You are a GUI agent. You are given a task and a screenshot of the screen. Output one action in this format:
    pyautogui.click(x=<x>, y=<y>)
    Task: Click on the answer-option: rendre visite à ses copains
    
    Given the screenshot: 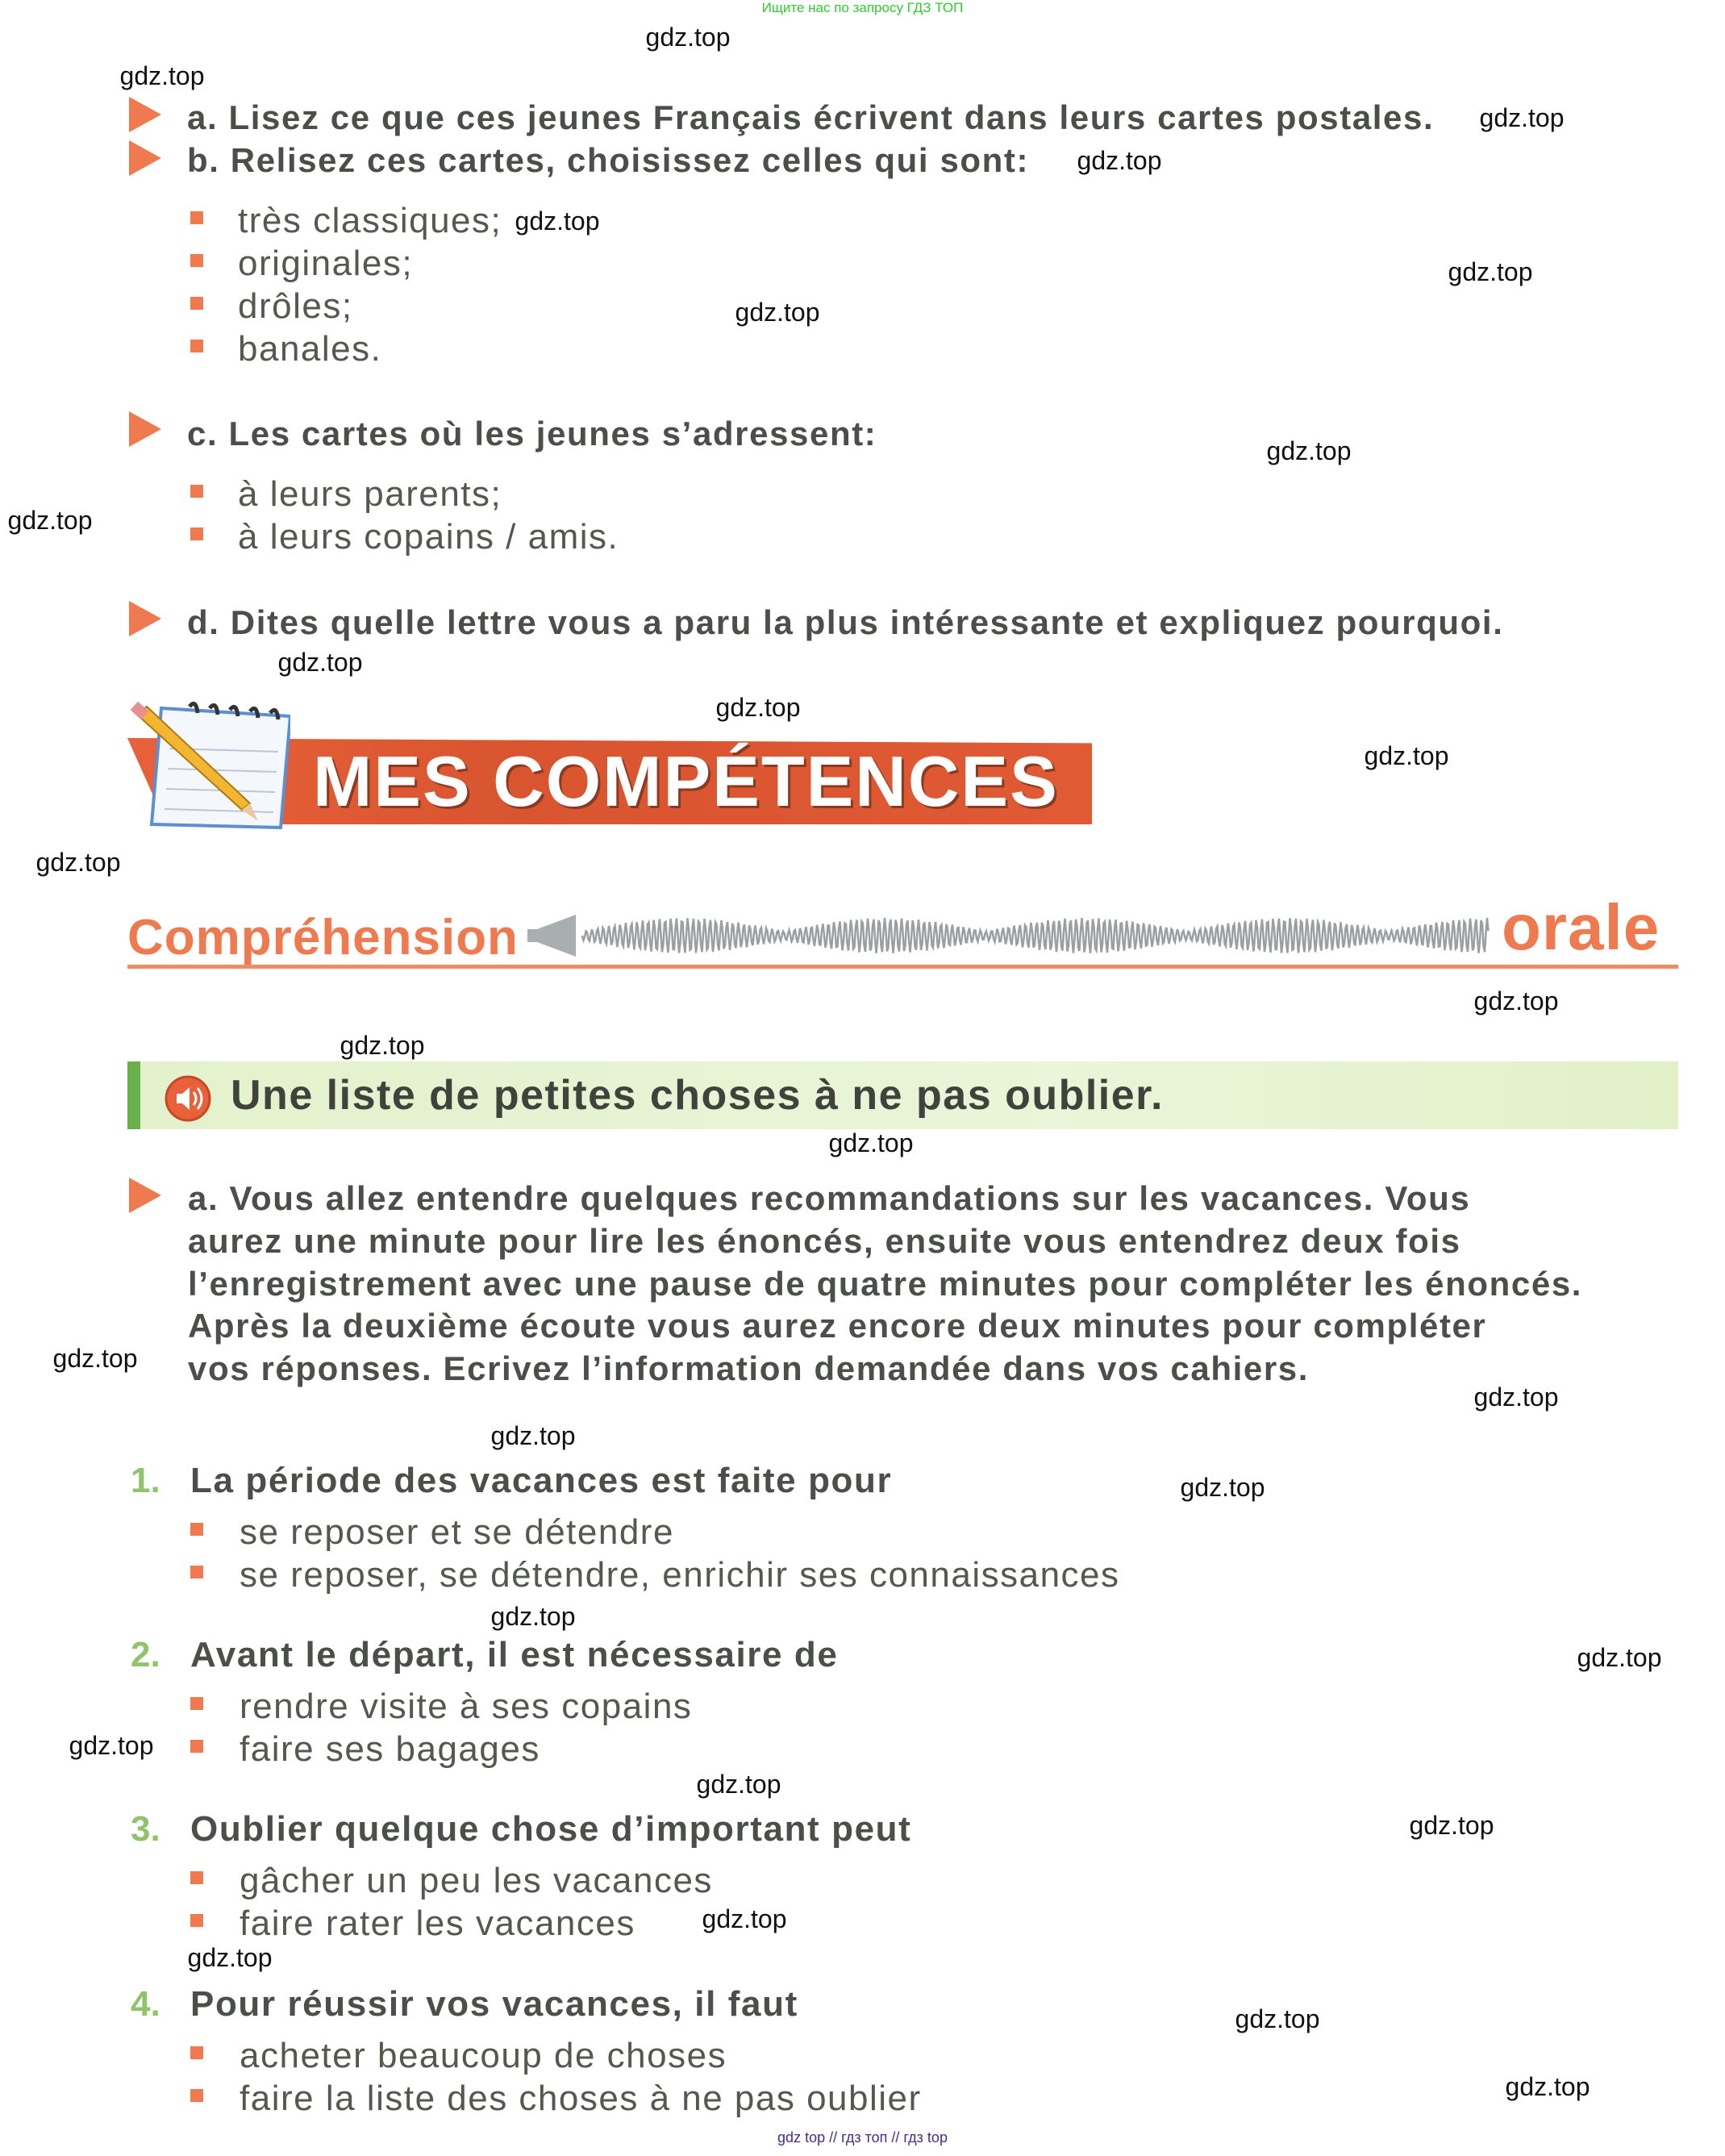 What is the action you would take?
    pyautogui.click(x=466, y=1706)
    